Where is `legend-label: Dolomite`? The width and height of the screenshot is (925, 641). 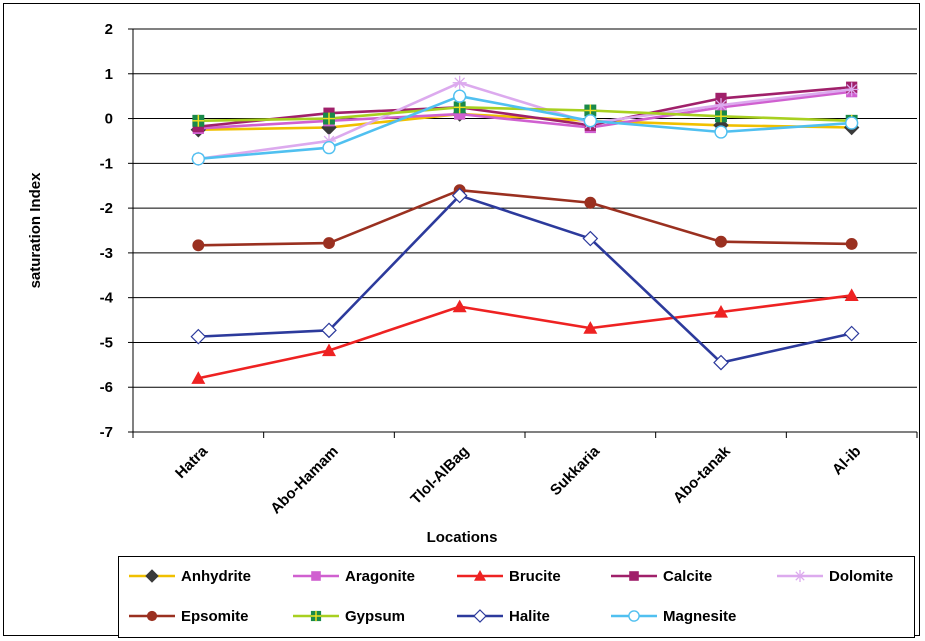
legend-label: Dolomite is located at coordinates (861, 576).